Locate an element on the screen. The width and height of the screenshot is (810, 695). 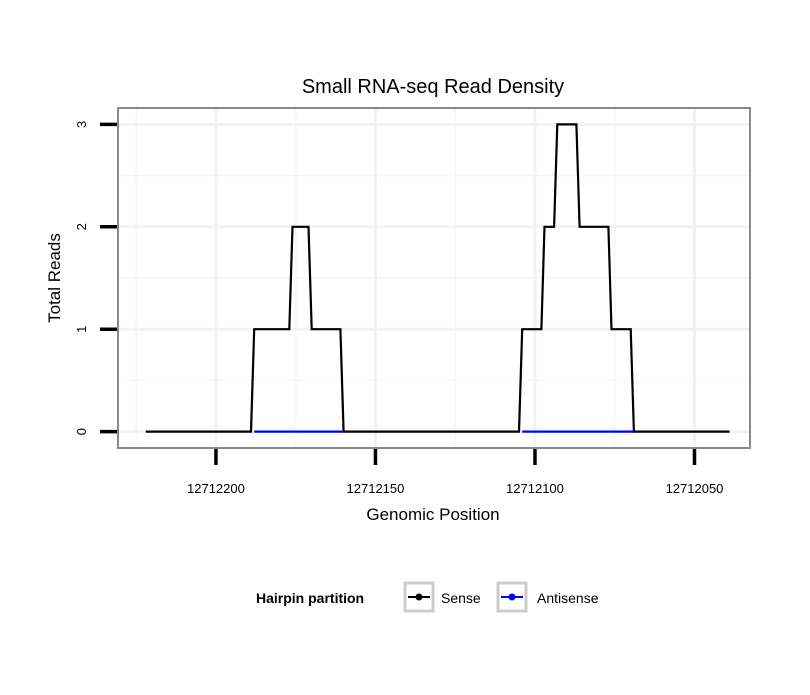
x-axis-label: Genomic Position is located at coordinates (432, 514).